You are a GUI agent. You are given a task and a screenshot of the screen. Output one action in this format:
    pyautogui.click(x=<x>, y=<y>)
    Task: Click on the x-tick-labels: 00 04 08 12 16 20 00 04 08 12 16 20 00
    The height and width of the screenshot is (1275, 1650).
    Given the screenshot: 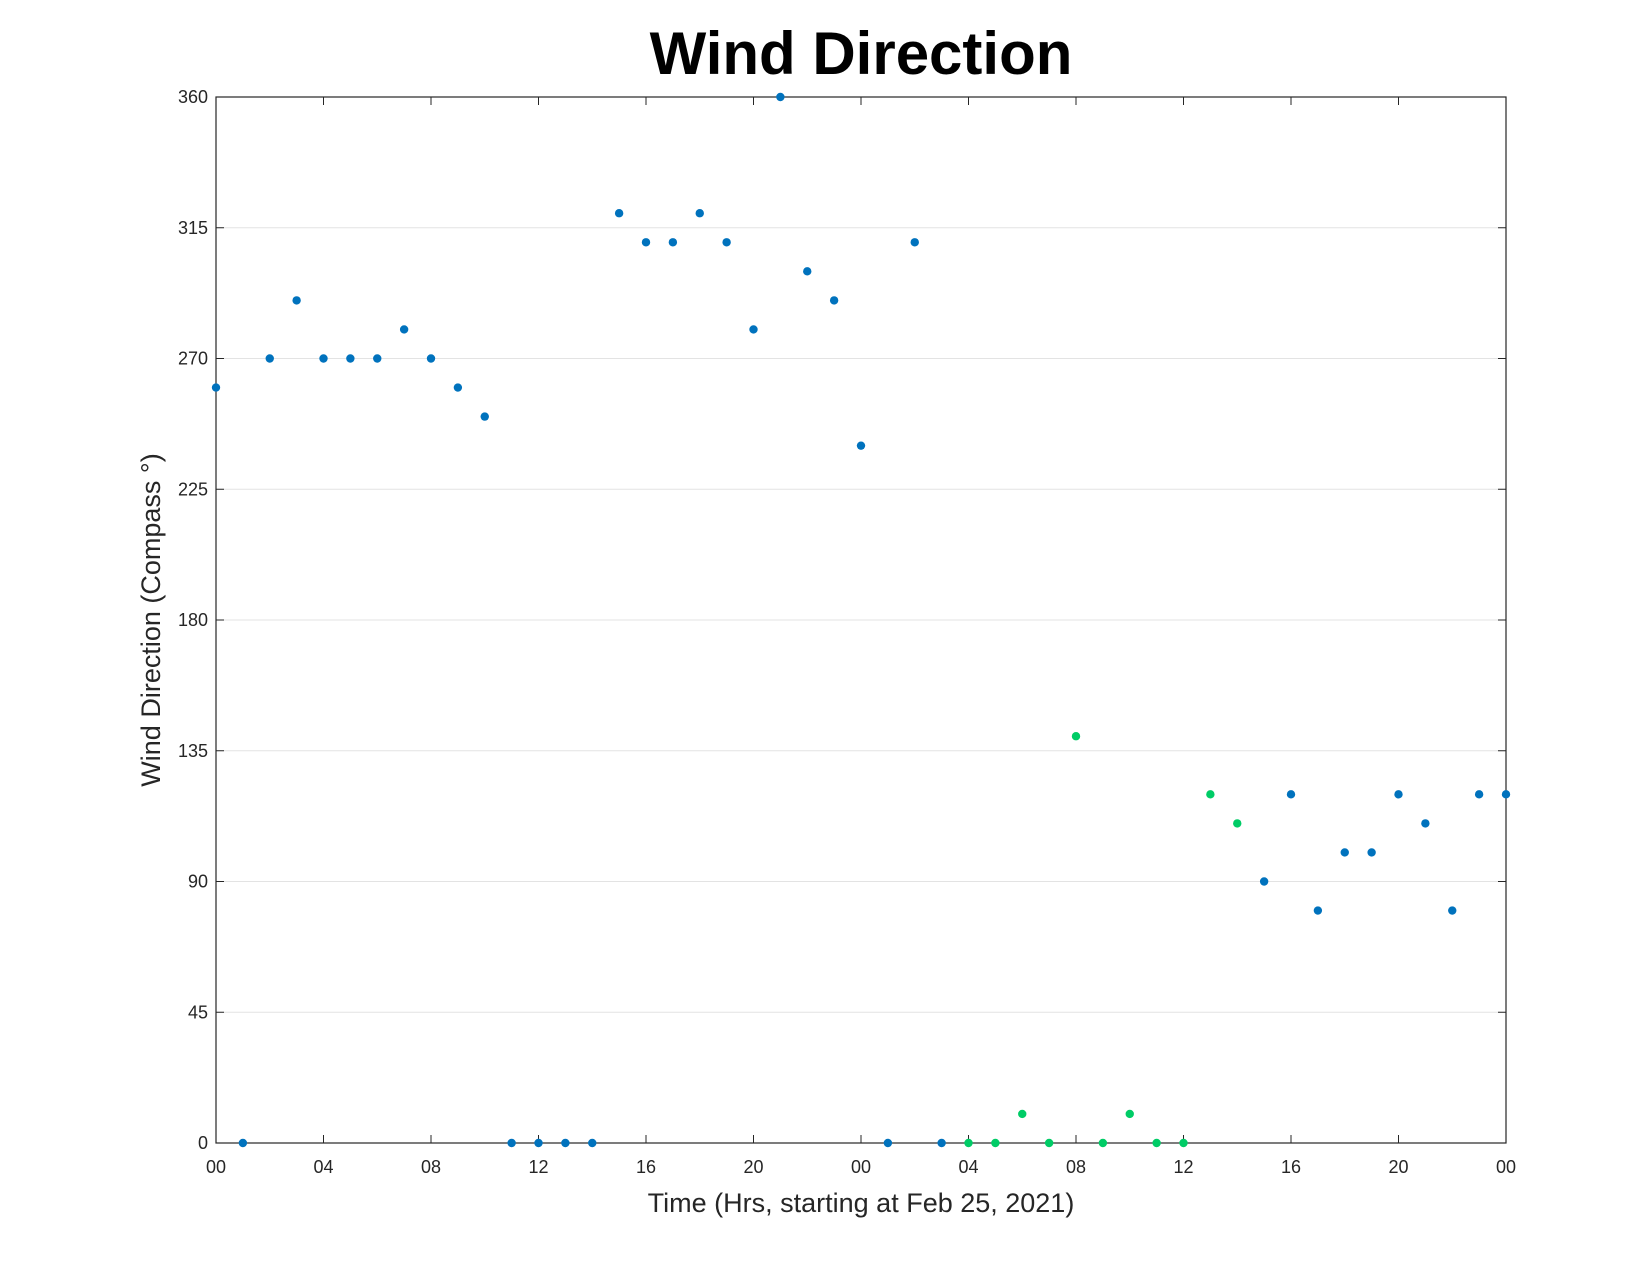 What is the action you would take?
    pyautogui.click(x=861, y=1167)
    